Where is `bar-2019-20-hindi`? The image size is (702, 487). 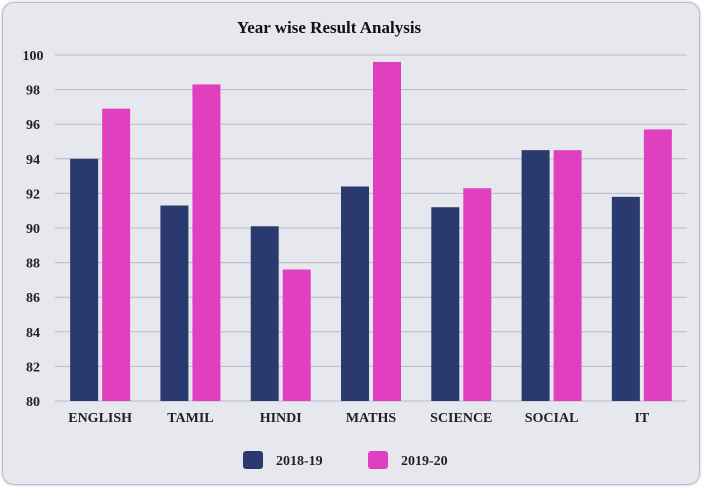 bar-2019-20-hindi is located at coordinates (296, 335).